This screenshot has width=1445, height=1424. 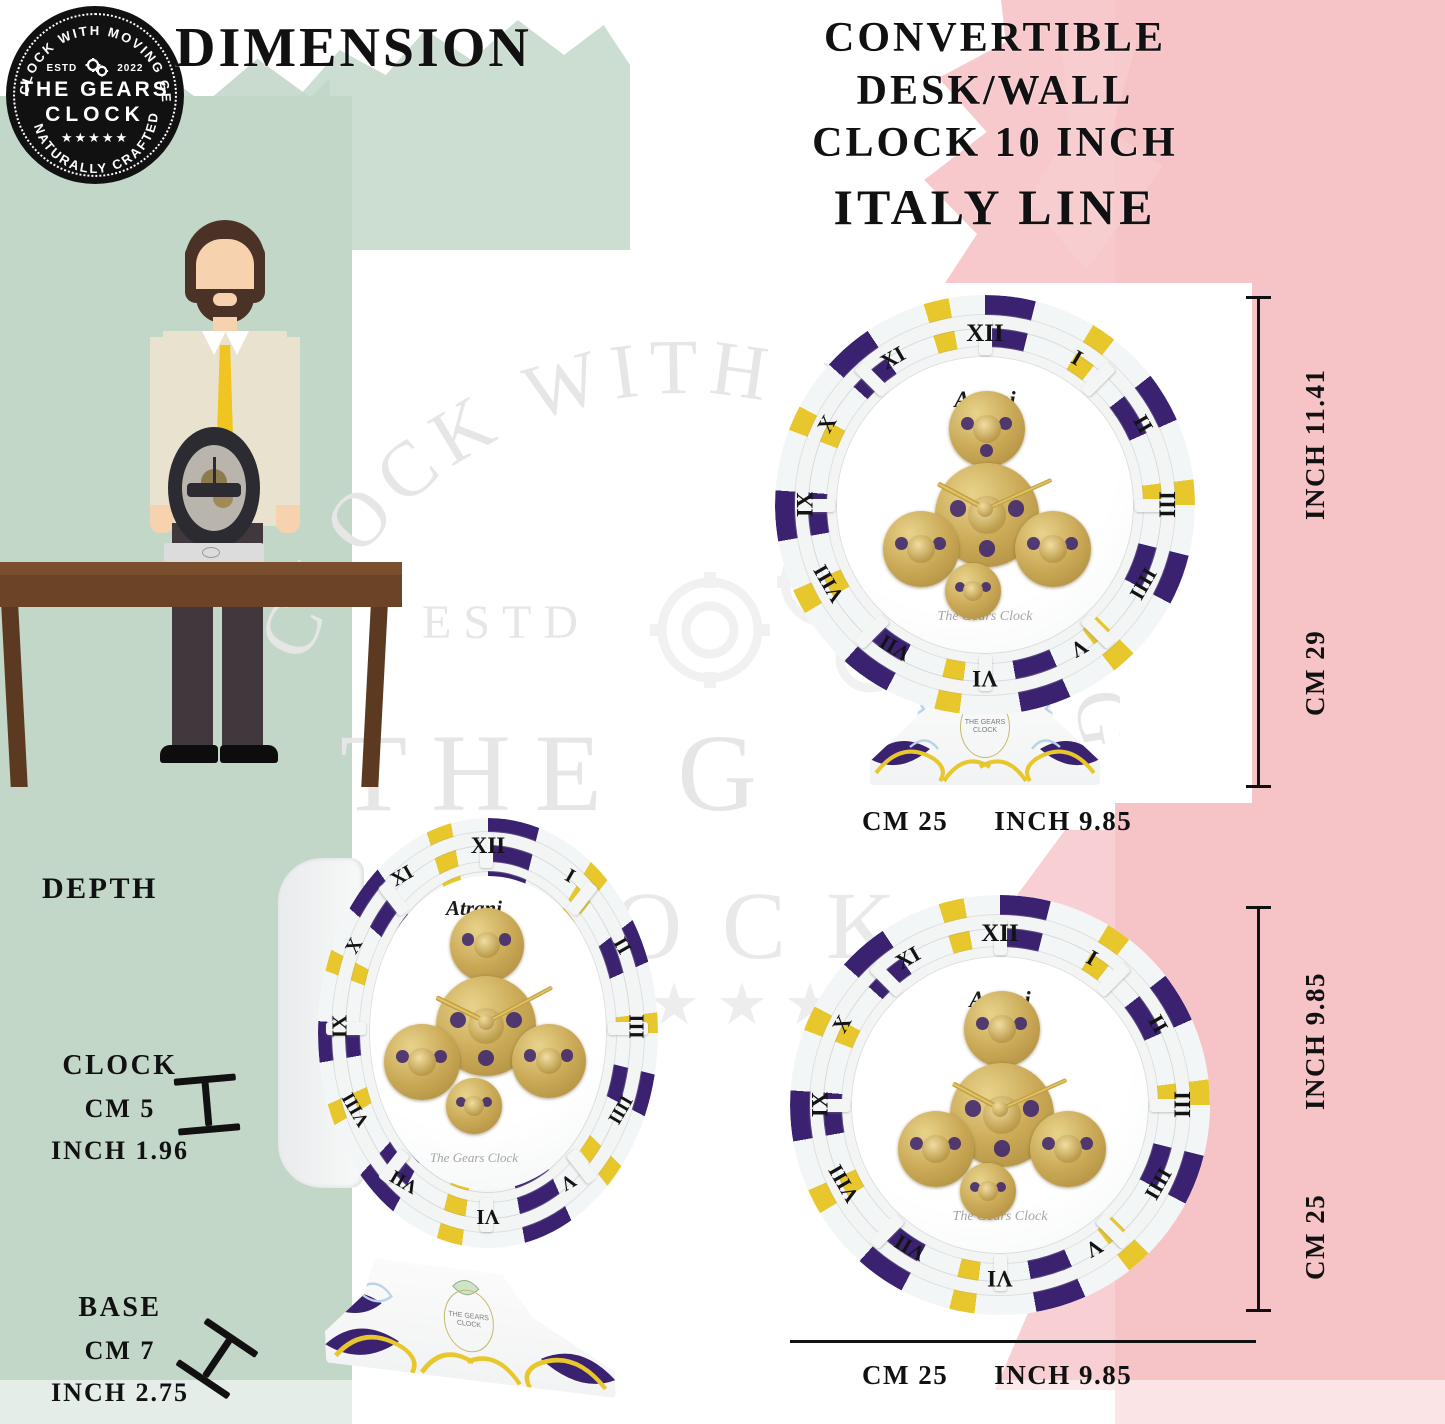 What do you see at coordinates (120, 1307) in the screenshot?
I see `depth-base-label: BASE` at bounding box center [120, 1307].